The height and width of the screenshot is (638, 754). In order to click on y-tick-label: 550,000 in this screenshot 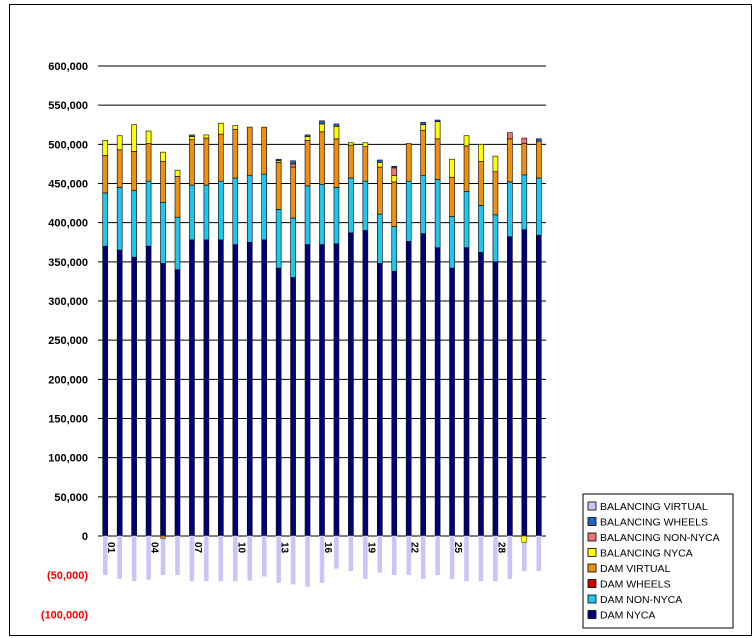, I will do `click(68, 106)`.